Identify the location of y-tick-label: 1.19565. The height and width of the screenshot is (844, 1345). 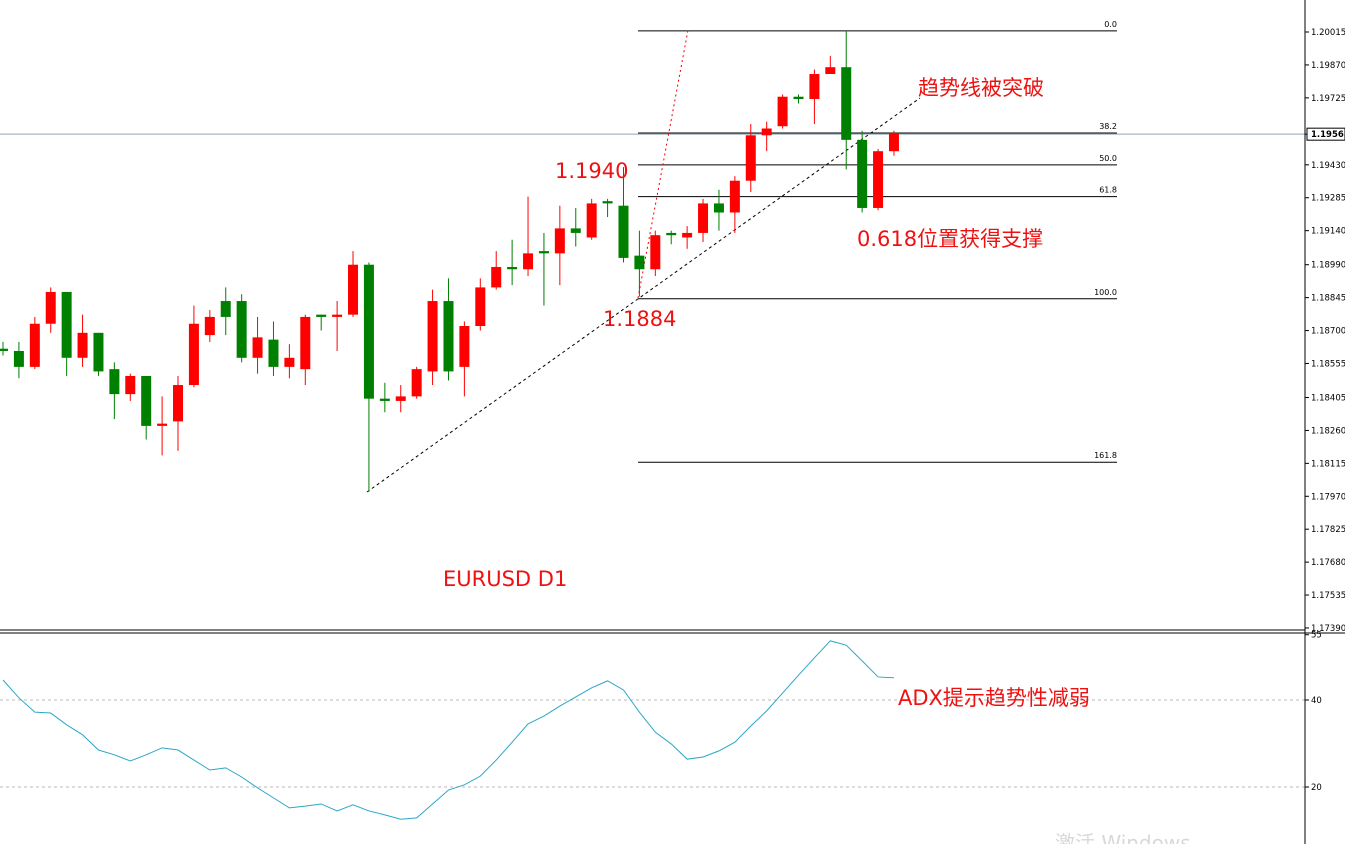
(1328, 135).